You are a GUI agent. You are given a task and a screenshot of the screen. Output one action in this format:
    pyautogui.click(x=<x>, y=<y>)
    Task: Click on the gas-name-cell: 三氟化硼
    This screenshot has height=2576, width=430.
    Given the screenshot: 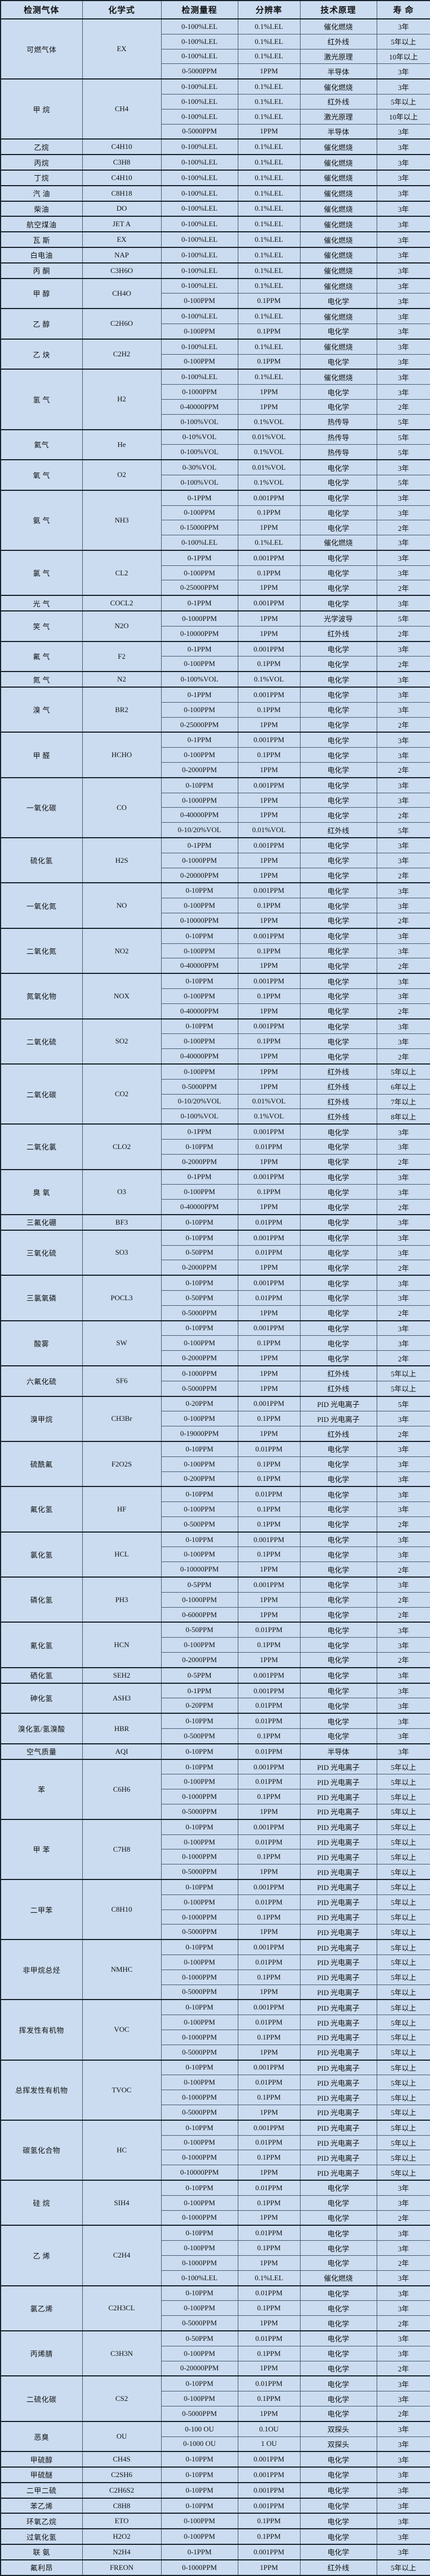 What is the action you would take?
    pyautogui.click(x=41, y=1223)
    